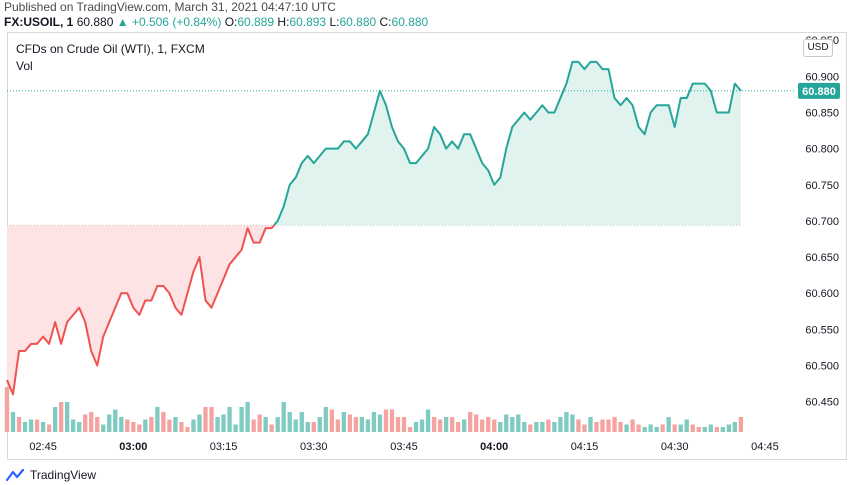 This screenshot has width=852, height=485. Describe the element at coordinates (822, 367) in the screenshot. I see `y-tick-label: 60.500` at that location.